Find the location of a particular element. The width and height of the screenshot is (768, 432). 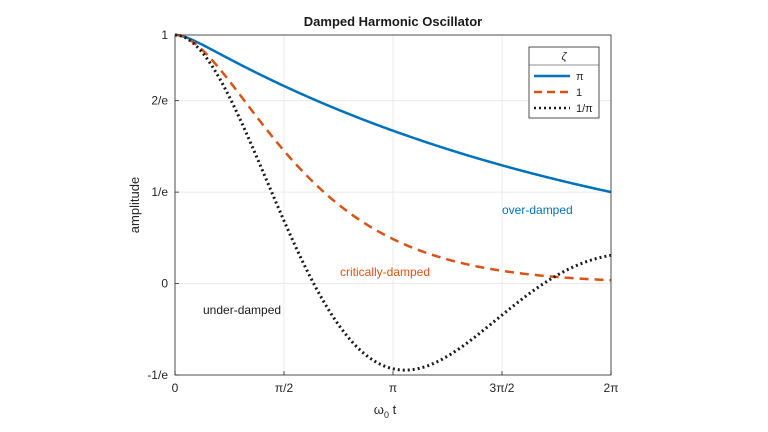

x-axis-label-t: t is located at coordinates (393, 409).